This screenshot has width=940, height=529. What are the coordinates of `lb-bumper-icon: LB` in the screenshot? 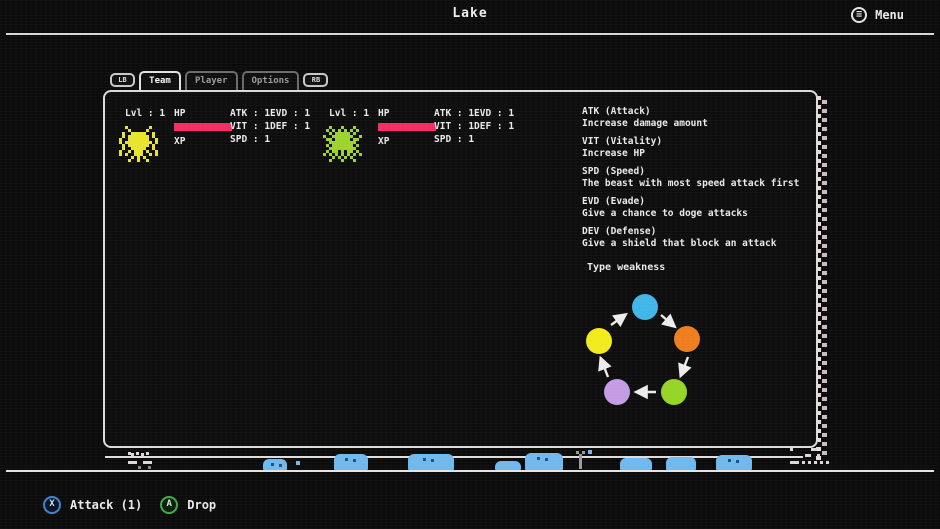 It's located at (122, 80).